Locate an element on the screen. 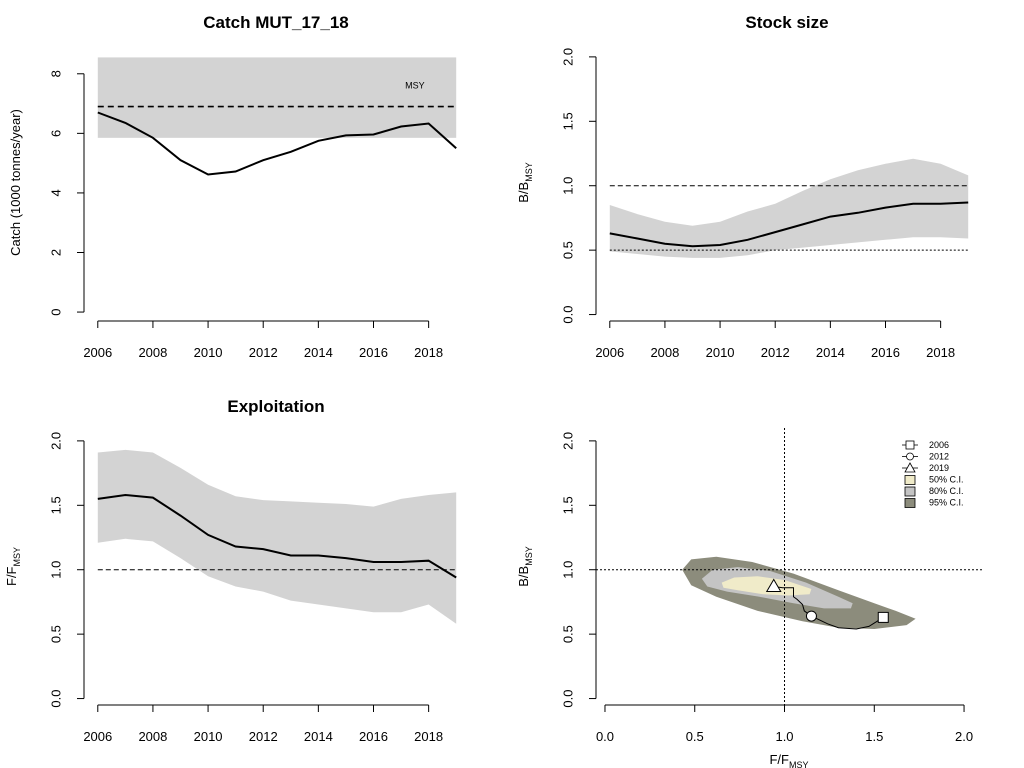 The height and width of the screenshot is (768, 1024). point-2019 is located at coordinates (773, 585).